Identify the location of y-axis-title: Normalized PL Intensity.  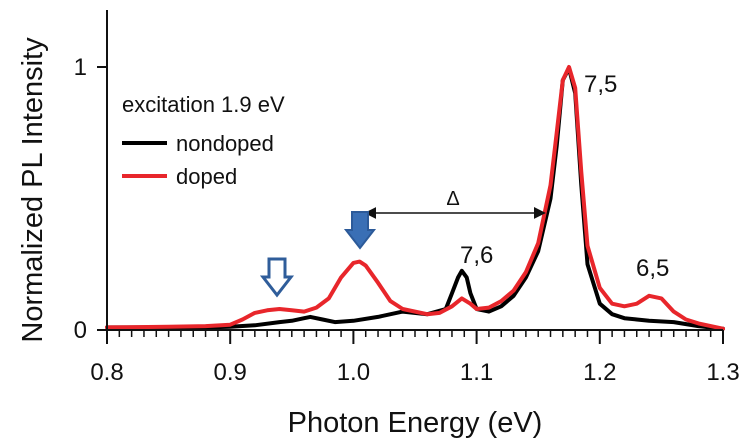
(33, 190).